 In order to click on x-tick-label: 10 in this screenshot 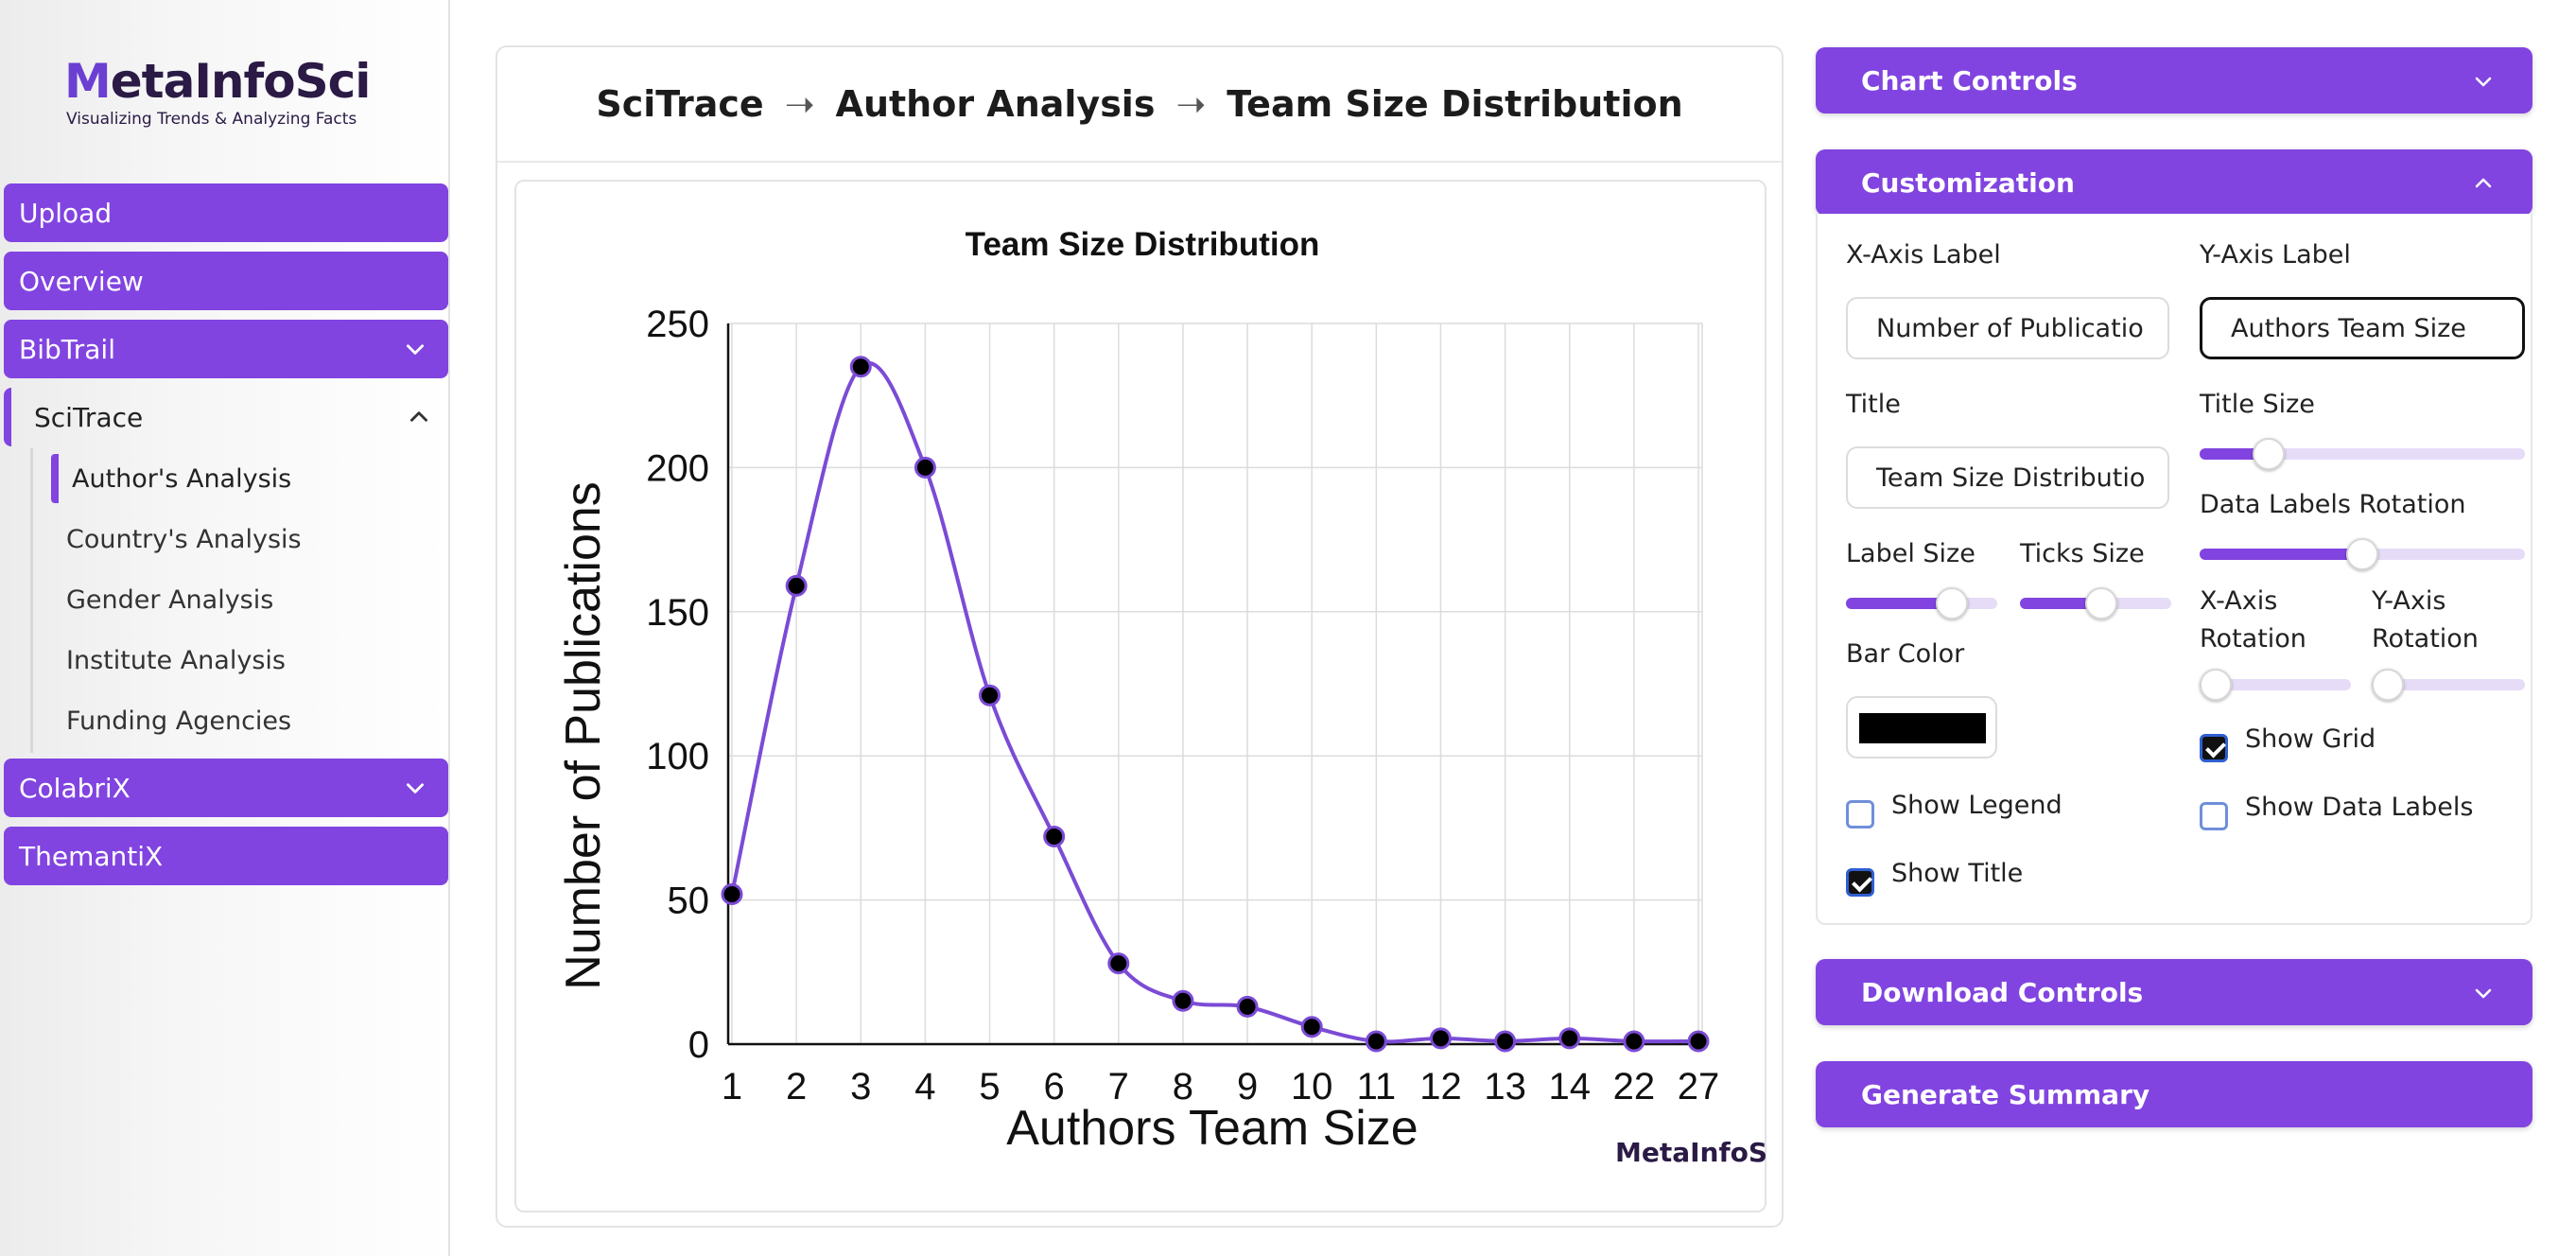, I will do `click(1312, 1087)`.